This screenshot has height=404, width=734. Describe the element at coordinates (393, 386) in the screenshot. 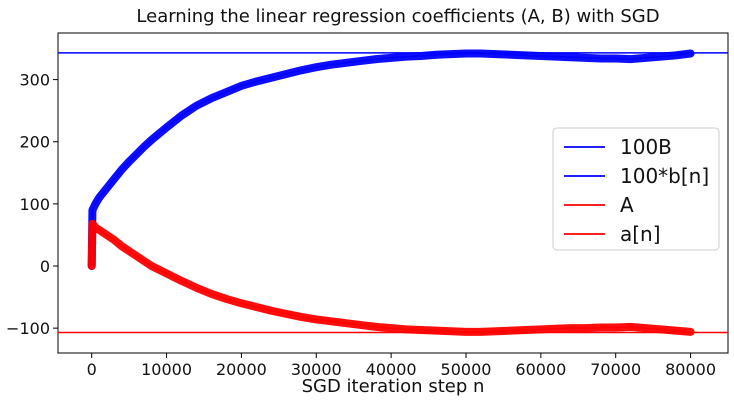

I see `x-axis-title: SGD iteration step n` at that location.